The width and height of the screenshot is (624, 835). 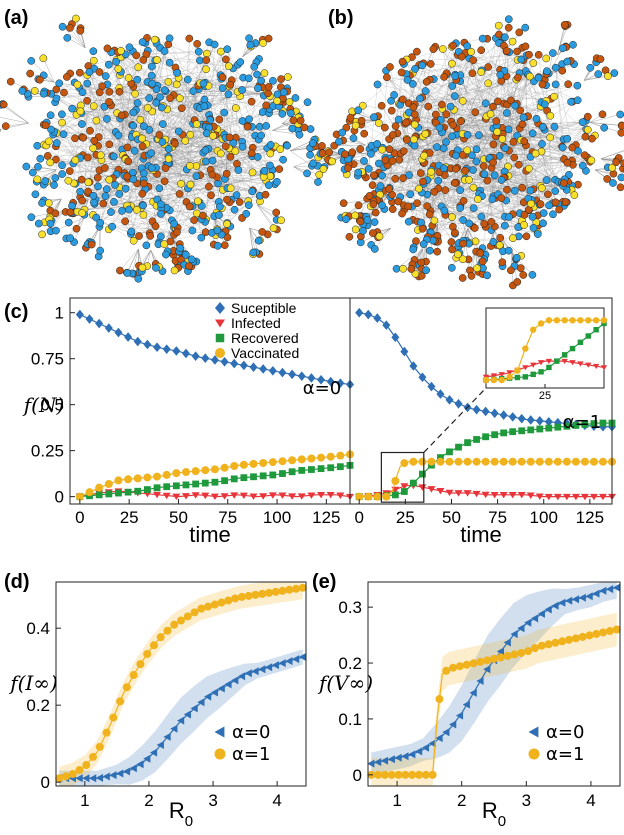 What do you see at coordinates (545, 396) in the screenshot?
I see `inset-tick-label: 25` at bounding box center [545, 396].